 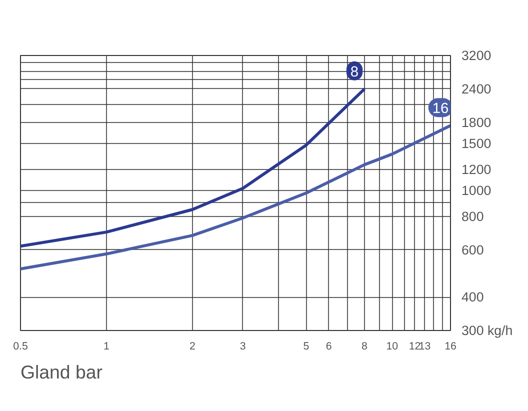 I want to click on x-tick-label: 6, so click(x=329, y=346).